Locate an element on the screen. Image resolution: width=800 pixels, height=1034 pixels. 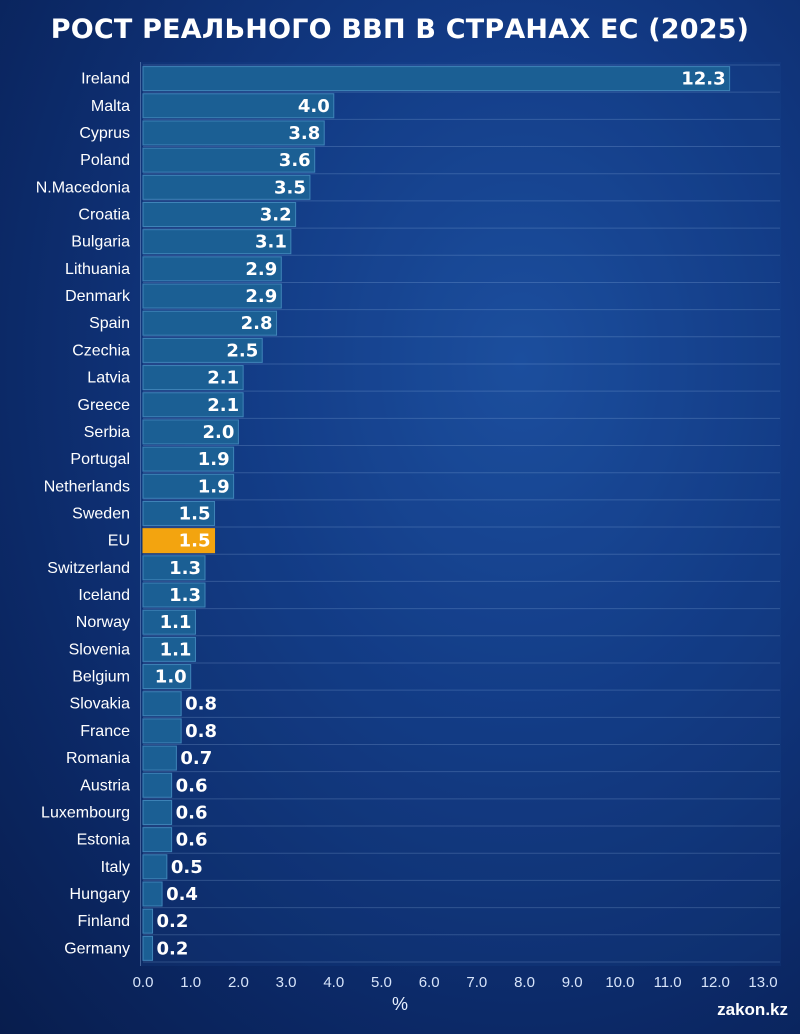
category-label: Czechia is located at coordinates (101, 350).